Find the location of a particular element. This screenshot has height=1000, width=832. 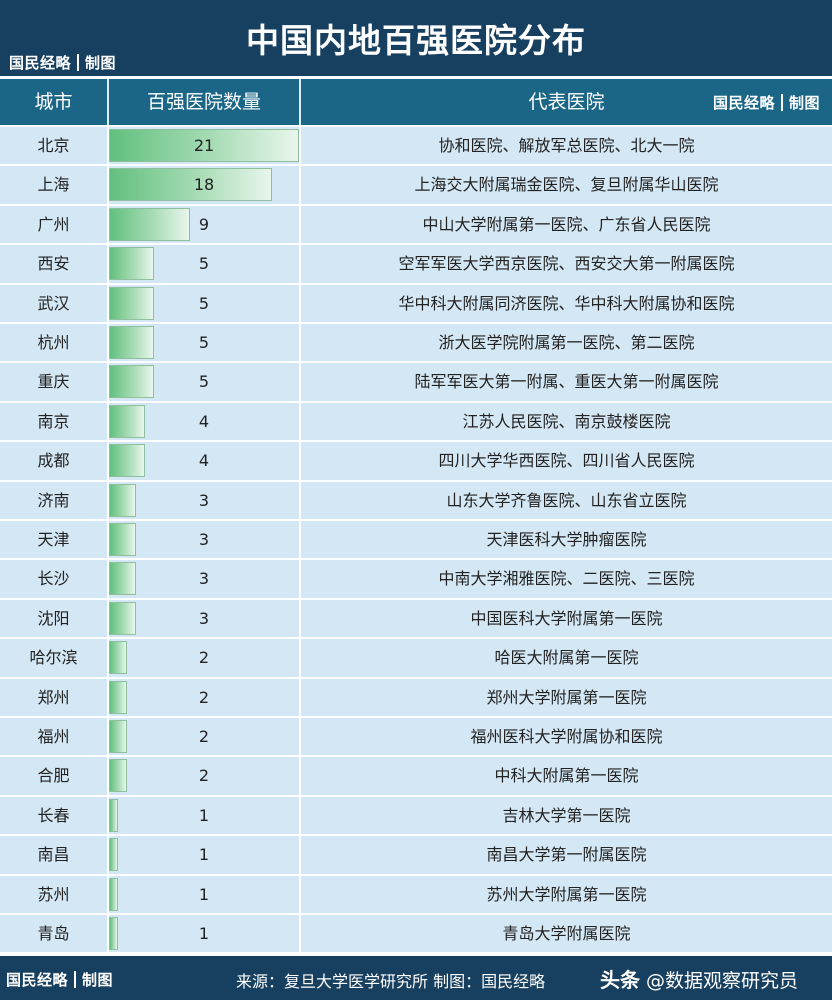

table-row: 武汉 5 华中科大附属同济医院、华中科大附属协和医院 is located at coordinates (416, 304).